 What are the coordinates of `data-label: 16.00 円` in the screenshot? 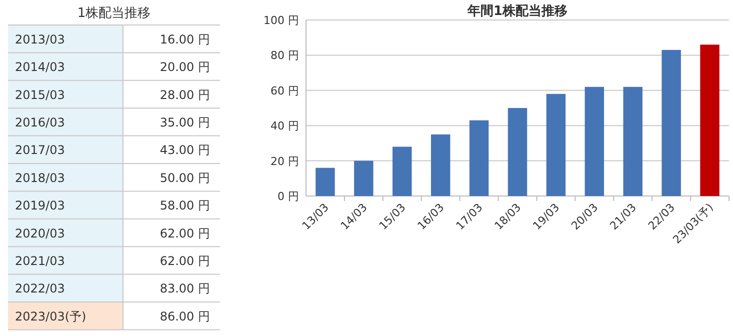 It's located at (185, 39).